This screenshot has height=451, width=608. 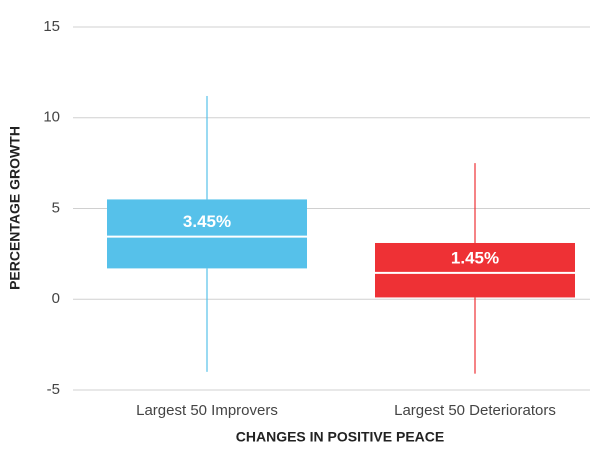 I want to click on median-label: 1.45%, so click(x=475, y=257).